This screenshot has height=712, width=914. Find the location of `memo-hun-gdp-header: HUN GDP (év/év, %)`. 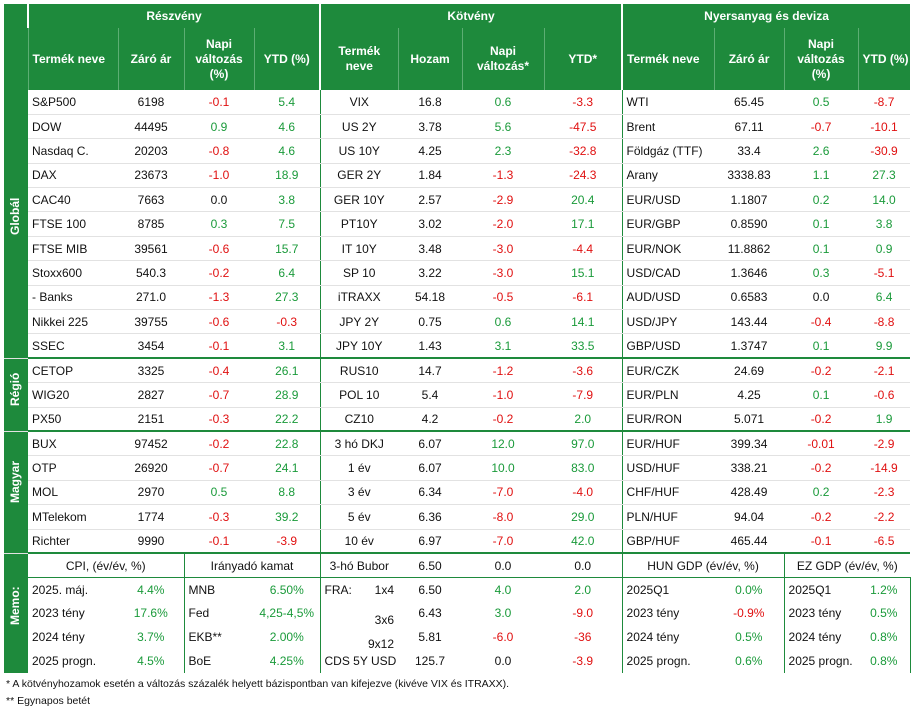

memo-hun-gdp-header: HUN GDP (év/év, %) is located at coordinates (703, 565).